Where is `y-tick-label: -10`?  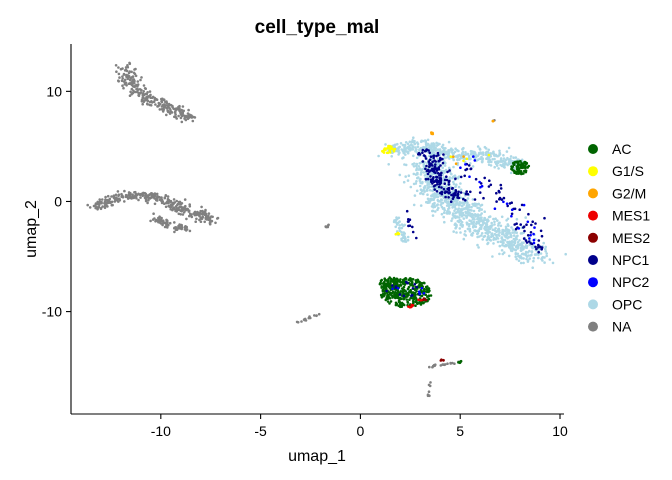
y-tick-label: -10 is located at coordinates (52, 312).